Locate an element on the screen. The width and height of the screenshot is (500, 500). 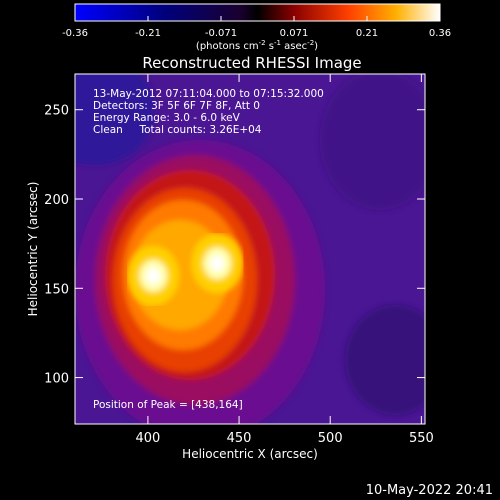
colorbar-tick-label-4: 0.21 is located at coordinates (367, 33).